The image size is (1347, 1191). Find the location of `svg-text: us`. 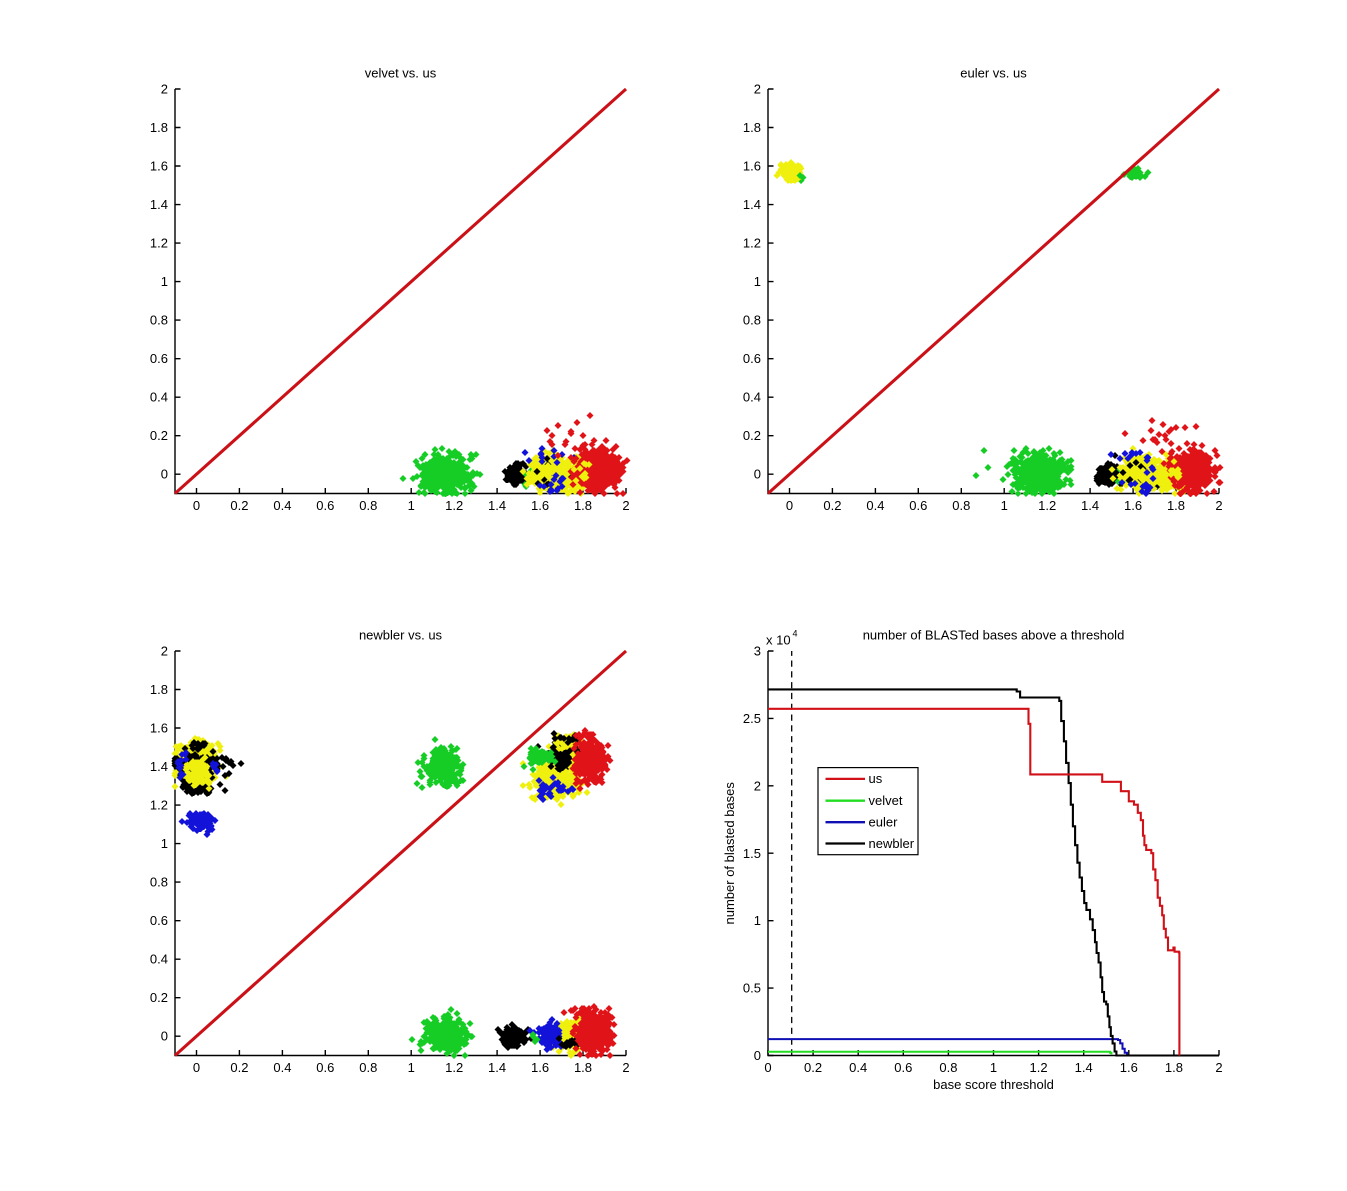

svg-text: us is located at coordinates (876, 778).